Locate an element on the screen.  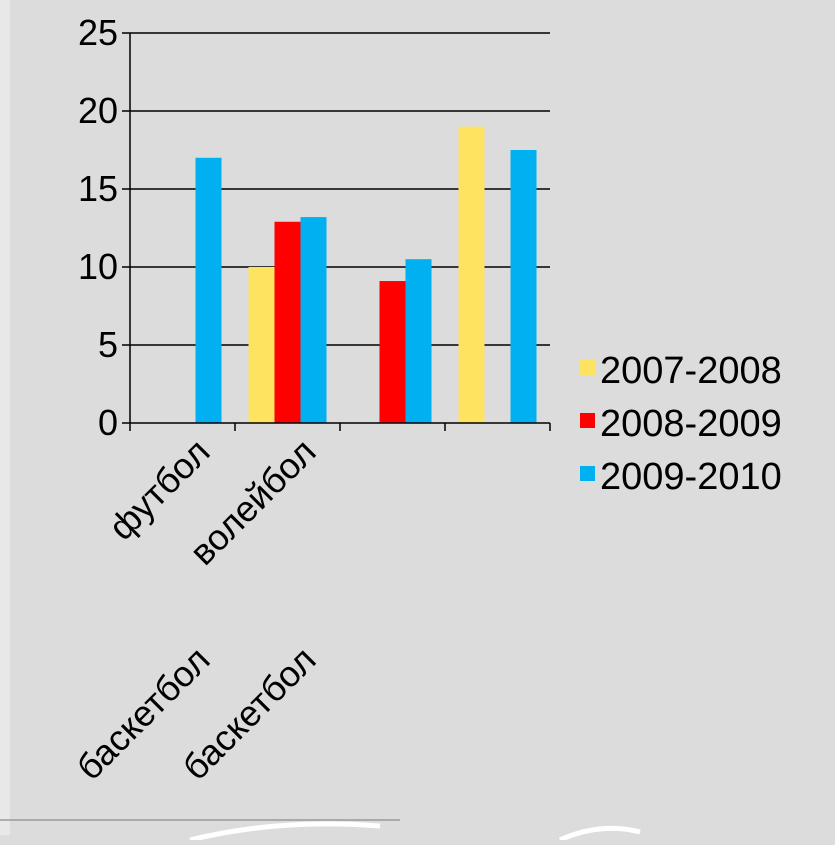
legend-label: 2007-2008 is located at coordinates (691, 371).